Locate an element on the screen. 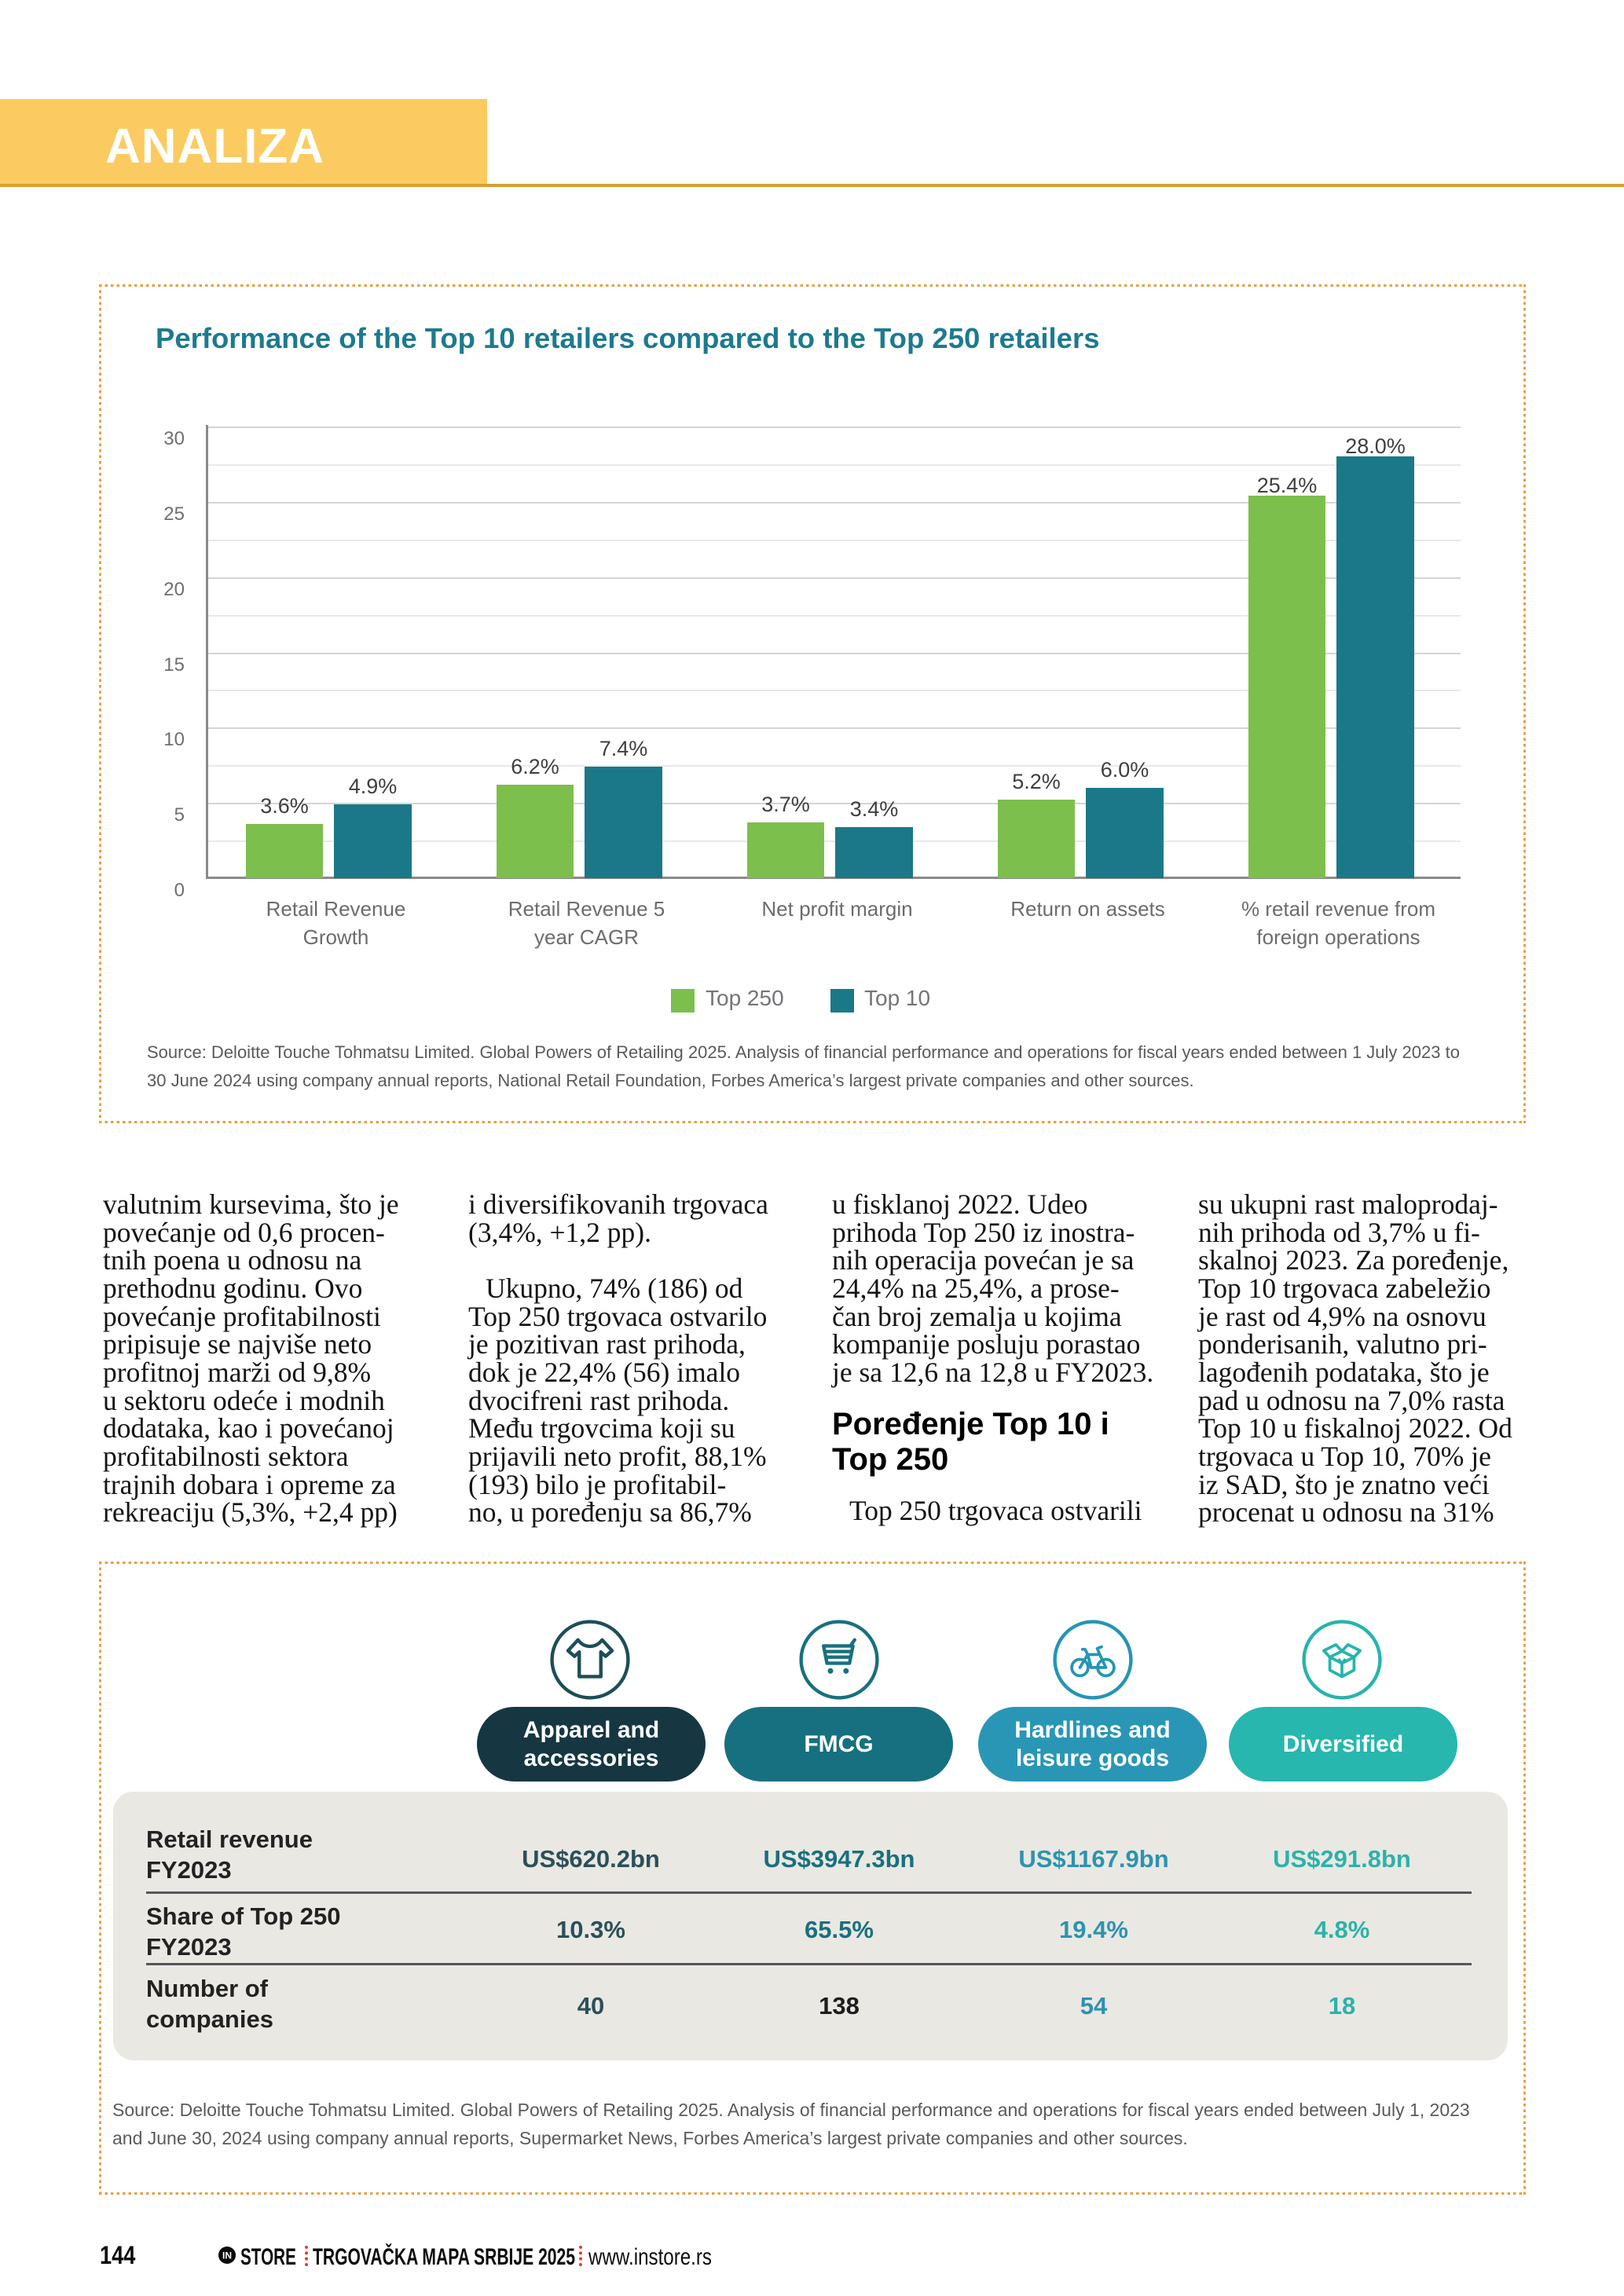 The height and width of the screenshot is (2296, 1624). svg-text: IN is located at coordinates (227, 2255).